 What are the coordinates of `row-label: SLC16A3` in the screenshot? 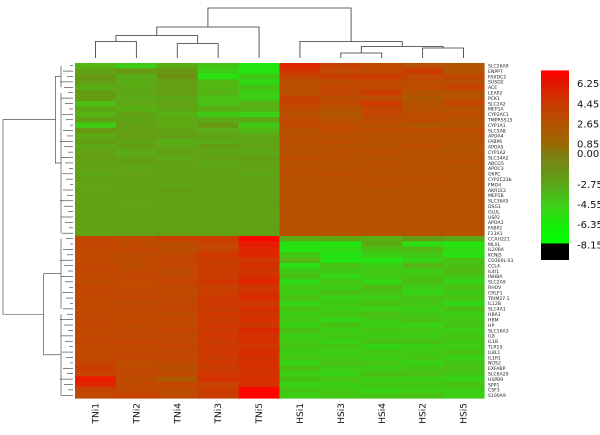 It's located at (498, 331).